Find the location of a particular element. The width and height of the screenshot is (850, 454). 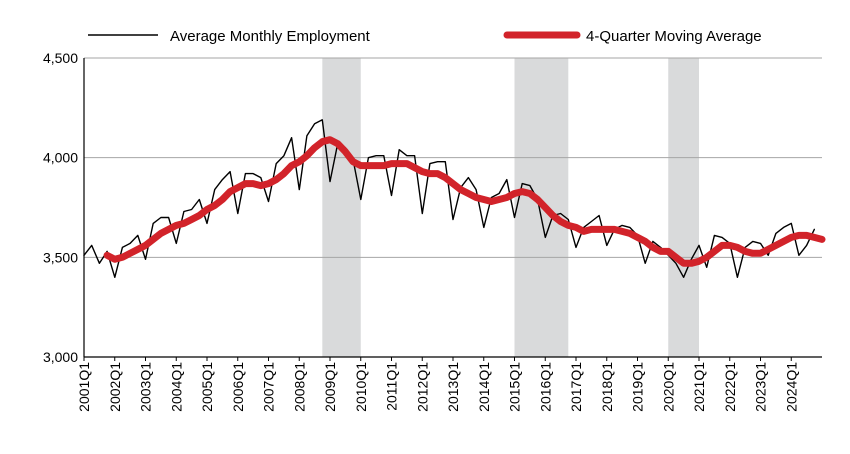

x-tick-label: 2007Q1 is located at coordinates (269, 387).